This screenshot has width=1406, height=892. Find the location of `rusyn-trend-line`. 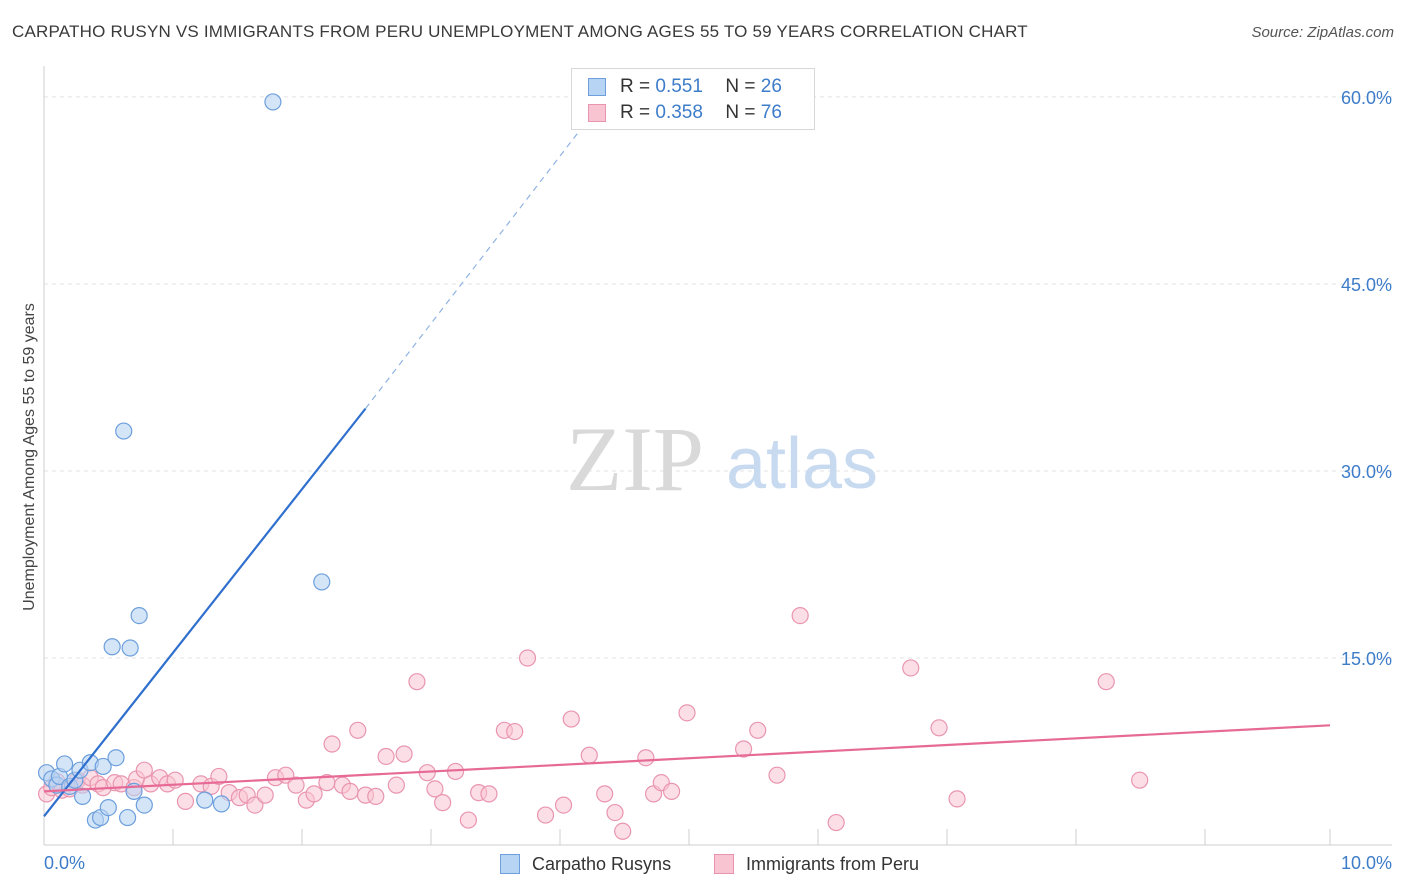

rusyn-trend-line is located at coordinates (205, 612).